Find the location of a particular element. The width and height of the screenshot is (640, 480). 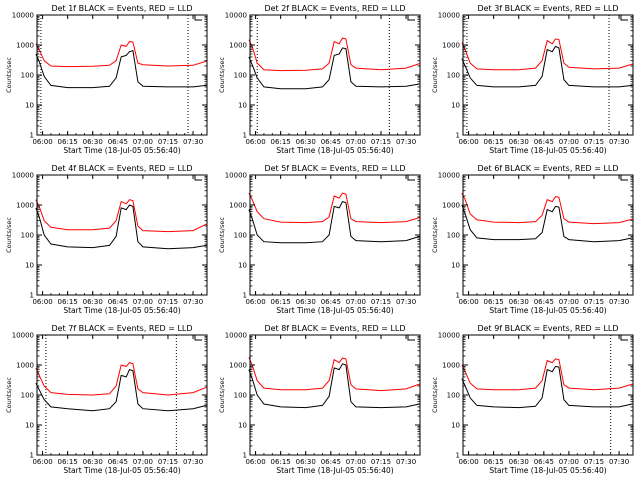

panel-title: Det 7f BLACK = Events, RED = LLD is located at coordinates (121, 328).